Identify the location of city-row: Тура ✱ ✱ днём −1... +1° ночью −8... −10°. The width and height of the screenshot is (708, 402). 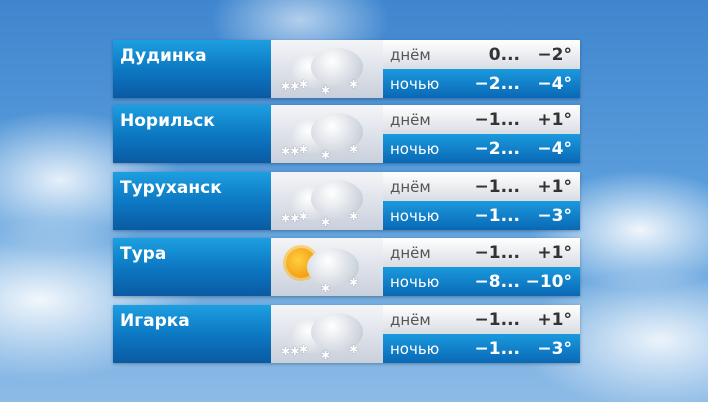
(346, 267).